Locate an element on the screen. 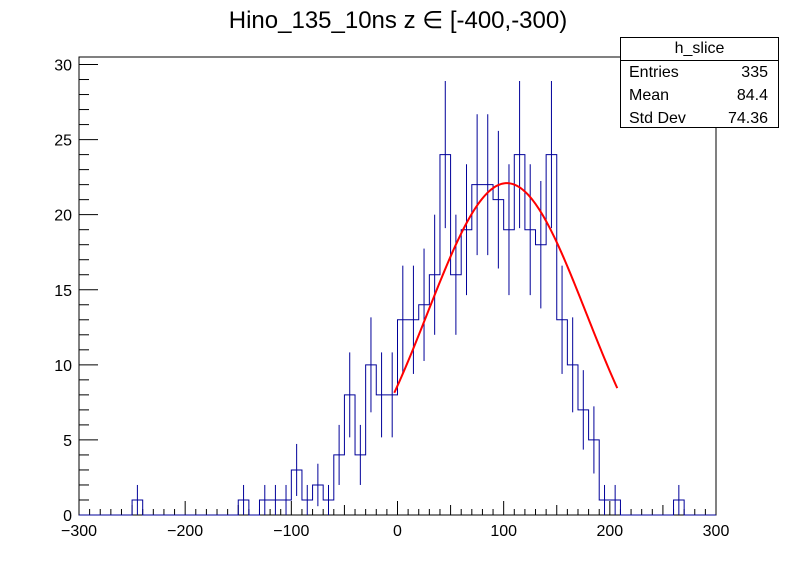 Image resolution: width=796 pixels, height=572 pixels. chart-title: Hino_135_10ns z ∈ [-400,-300) is located at coordinates (398, 20).